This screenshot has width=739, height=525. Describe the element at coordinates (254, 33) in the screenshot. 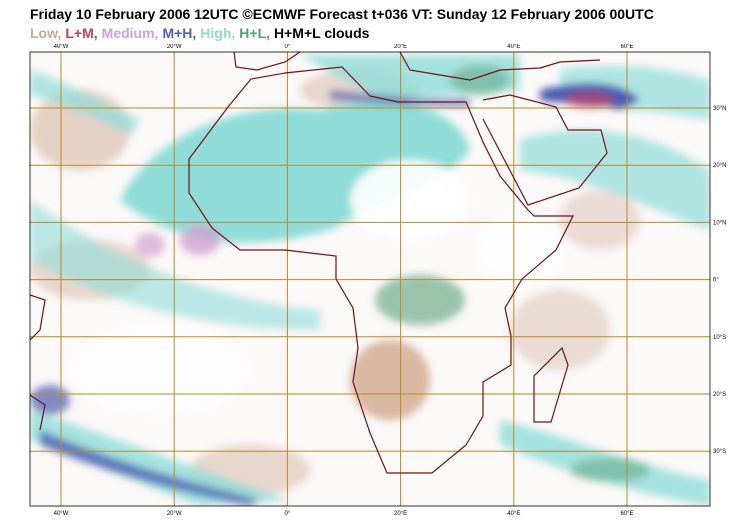

I see `legend-item: H+L,` at that location.